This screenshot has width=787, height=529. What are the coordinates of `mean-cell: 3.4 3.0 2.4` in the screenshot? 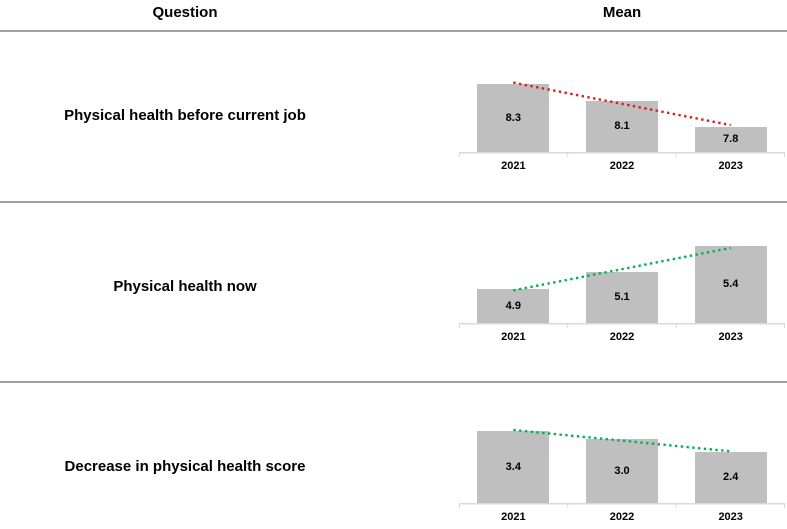 It's located at (578, 456).